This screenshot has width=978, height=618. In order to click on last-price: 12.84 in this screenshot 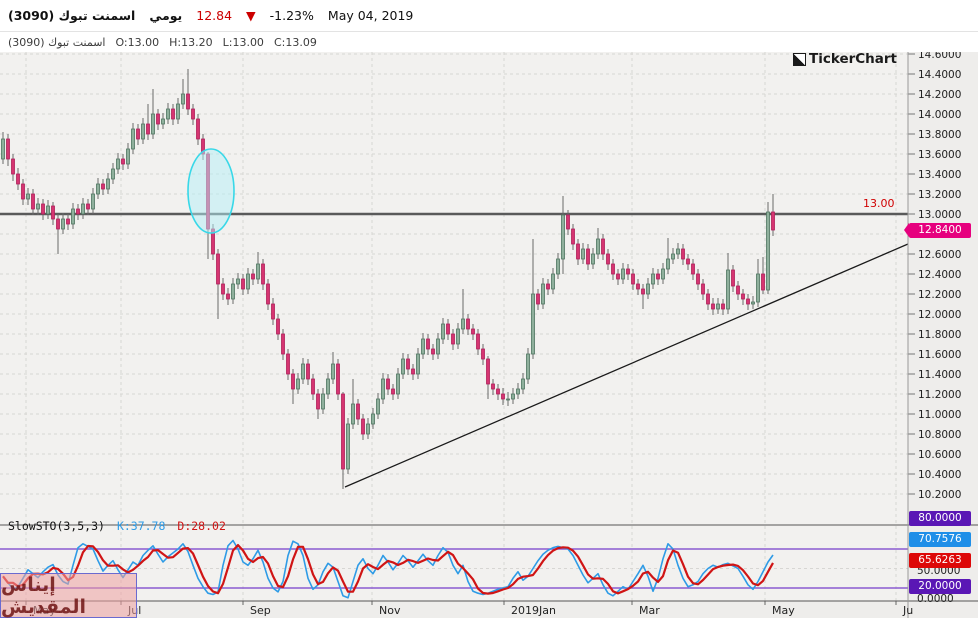, I will do `click(214, 15)`.